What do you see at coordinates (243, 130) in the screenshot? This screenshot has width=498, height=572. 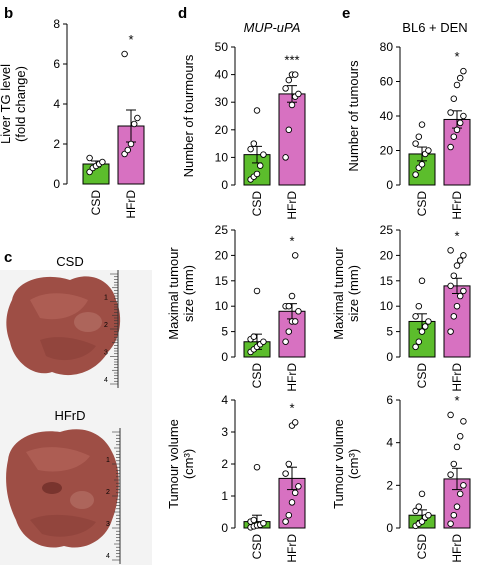 I see `chart-d-tumour-number: 0 10 20 30 40 50 Number of tourmours CSD HFrD ***` at bounding box center [243, 130].